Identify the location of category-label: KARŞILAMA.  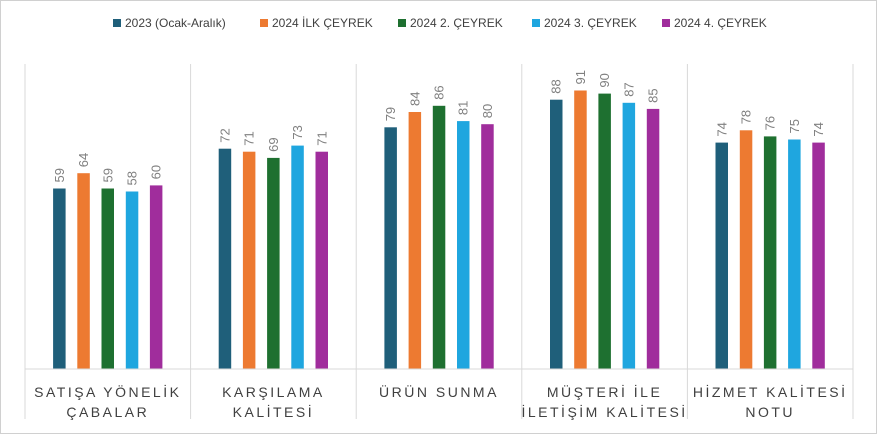
(273, 392).